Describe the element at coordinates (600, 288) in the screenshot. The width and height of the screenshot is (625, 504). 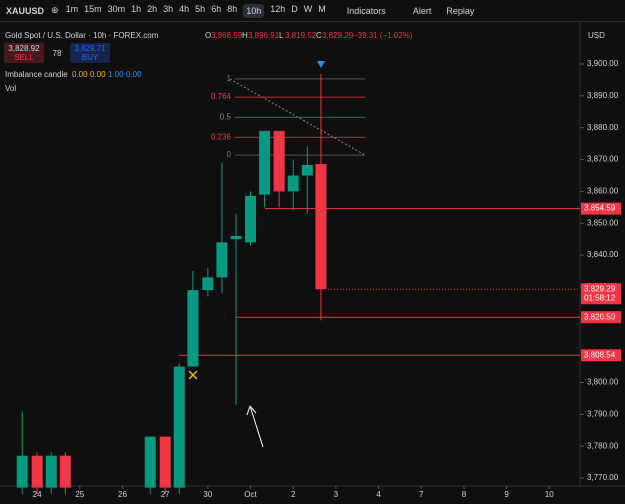
I see `last-price: 3,829.29` at that location.